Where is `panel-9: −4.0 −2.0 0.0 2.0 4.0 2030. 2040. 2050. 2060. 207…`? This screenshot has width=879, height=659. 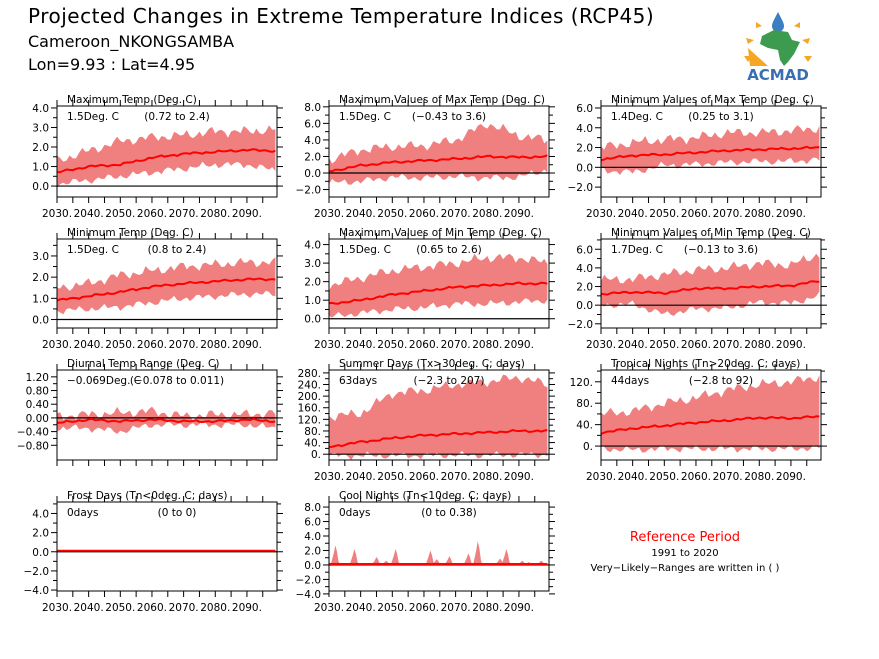
panel-9: −4.0 −2.0 0.0 2.0 4.0 2030. 2040. 2050. 2060. 207… is located at coordinates (153, 552).